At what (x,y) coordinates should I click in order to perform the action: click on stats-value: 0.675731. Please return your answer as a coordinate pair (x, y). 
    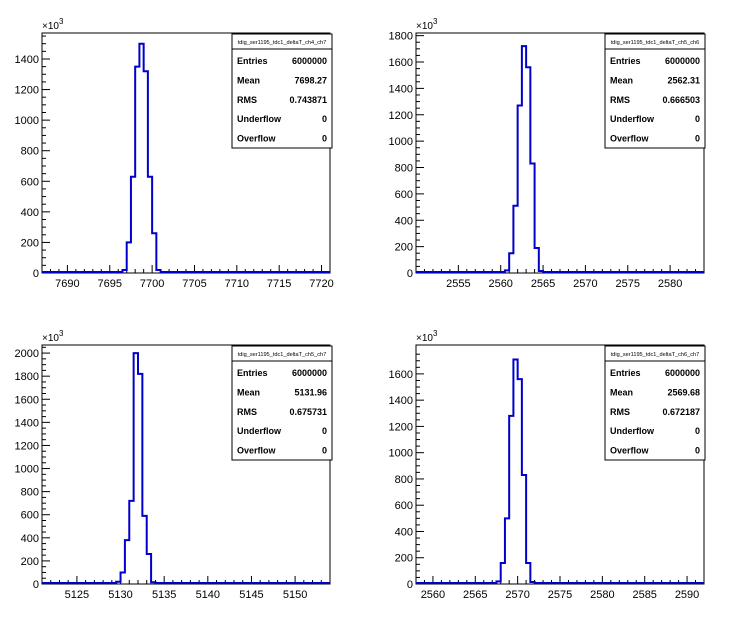
    Looking at the image, I should click on (308, 412).